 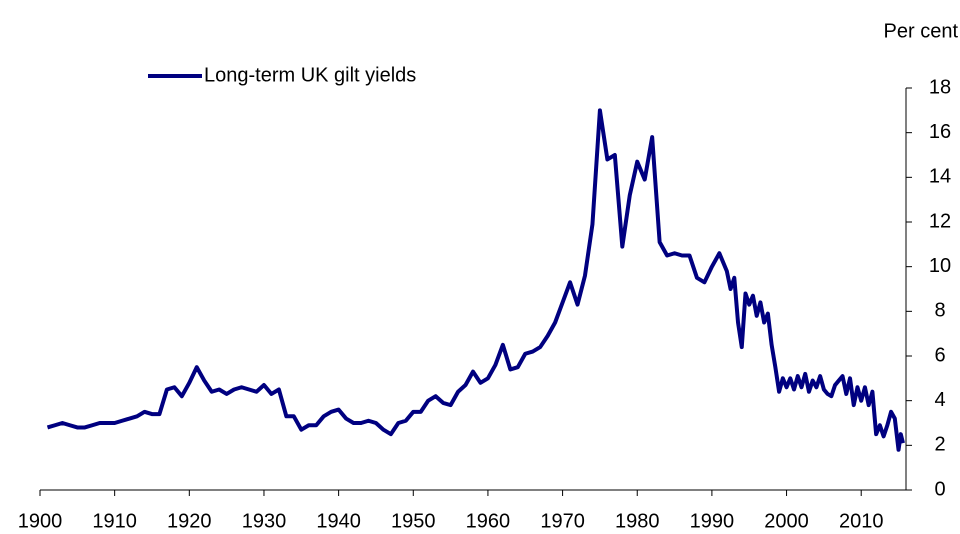 What do you see at coordinates (940, 221) in the screenshot?
I see `y-tick-label: 12` at bounding box center [940, 221].